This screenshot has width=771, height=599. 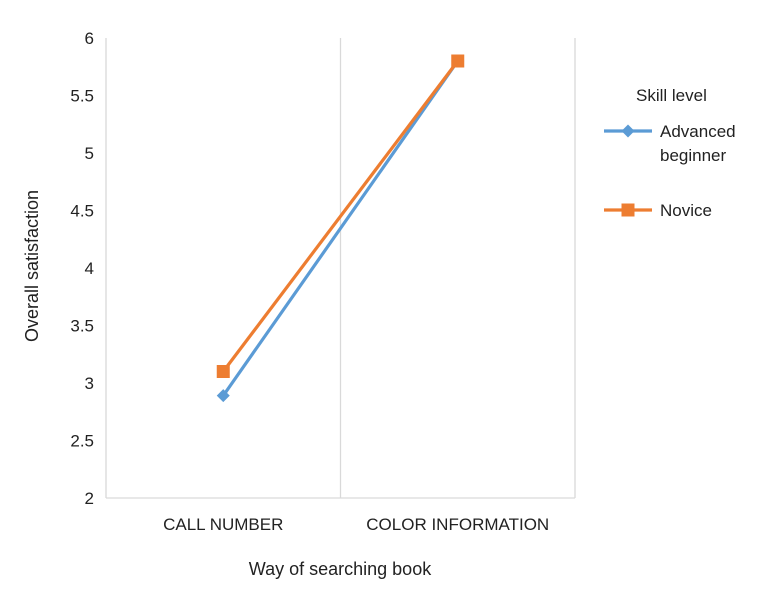 What do you see at coordinates (670, 143) in the screenshot?
I see `legend-entry: Advanced beginner` at bounding box center [670, 143].